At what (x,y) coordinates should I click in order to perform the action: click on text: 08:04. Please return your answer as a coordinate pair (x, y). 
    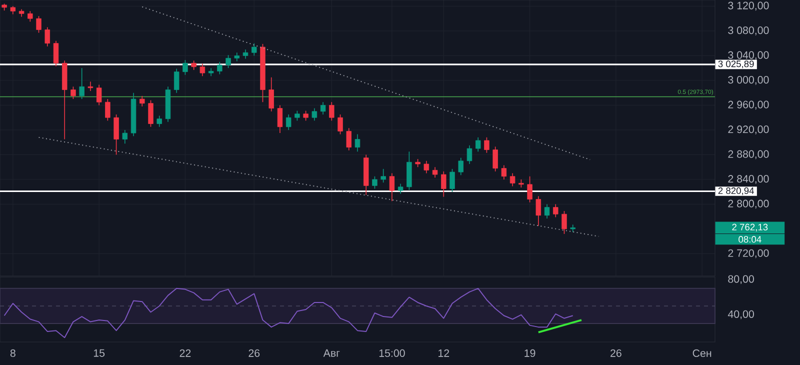
    Looking at the image, I should click on (750, 239).